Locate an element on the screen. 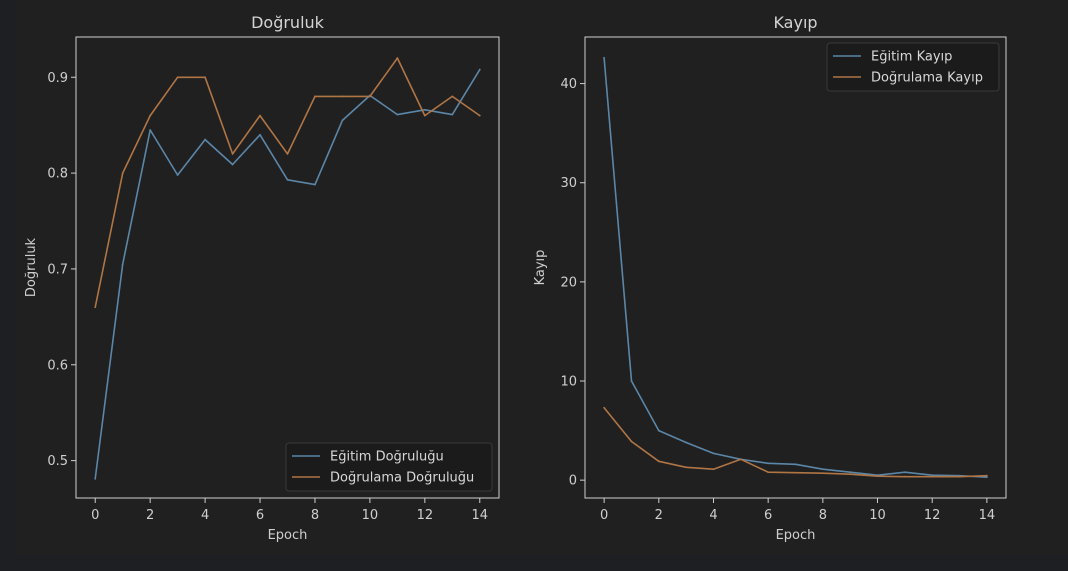  legend-label: Eğitim Kayıp is located at coordinates (911, 57).